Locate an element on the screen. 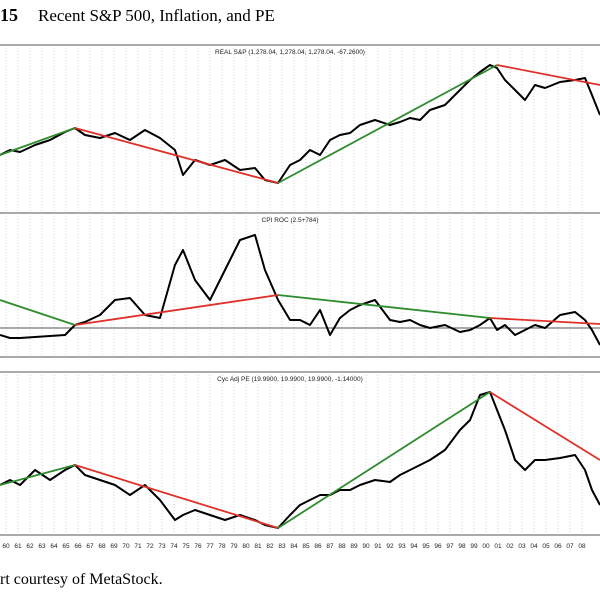  x-tick-label: 75 is located at coordinates (186, 546).